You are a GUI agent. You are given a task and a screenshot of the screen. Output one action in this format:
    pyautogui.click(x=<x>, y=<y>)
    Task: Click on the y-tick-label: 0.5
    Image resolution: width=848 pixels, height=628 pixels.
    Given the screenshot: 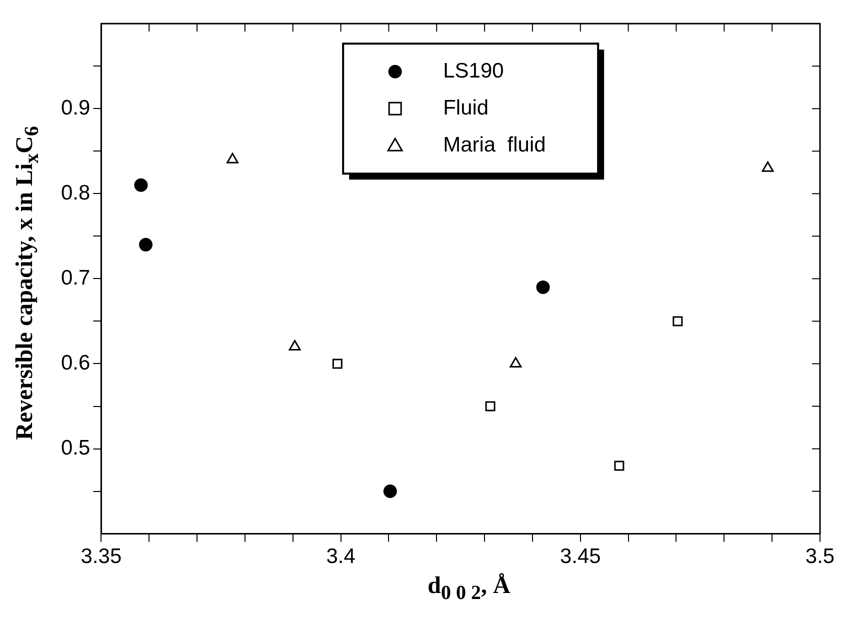 What is the action you would take?
    pyautogui.click(x=75, y=448)
    